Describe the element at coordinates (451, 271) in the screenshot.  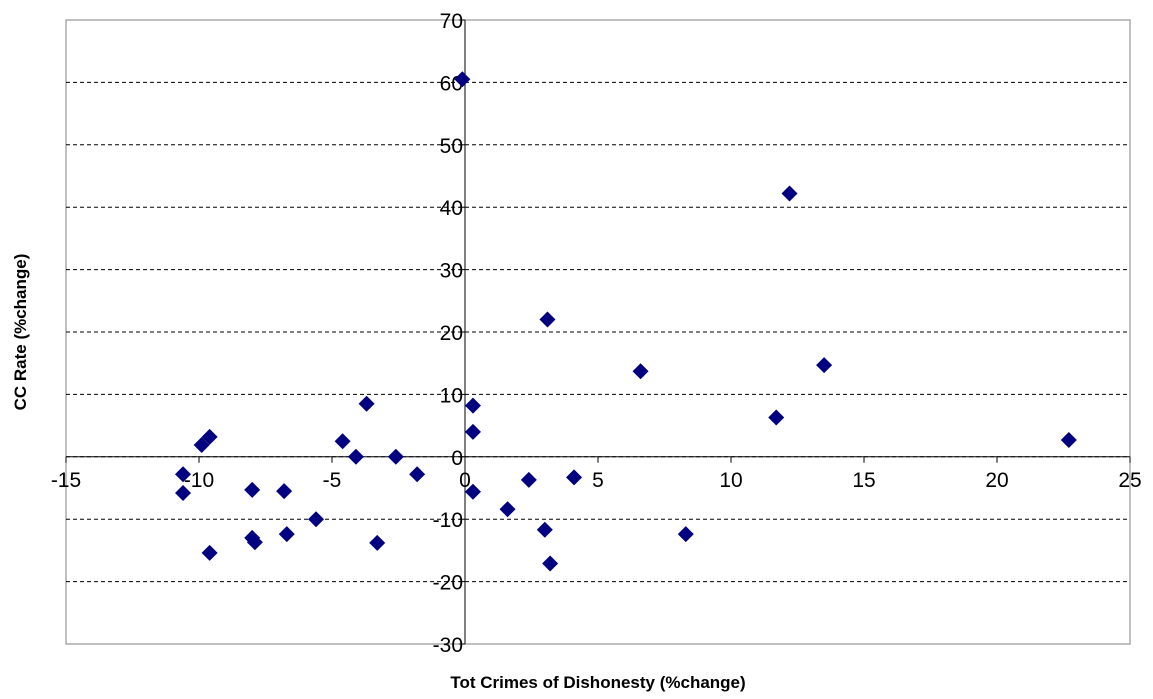
I see `y-tick-label: 30` at that location.